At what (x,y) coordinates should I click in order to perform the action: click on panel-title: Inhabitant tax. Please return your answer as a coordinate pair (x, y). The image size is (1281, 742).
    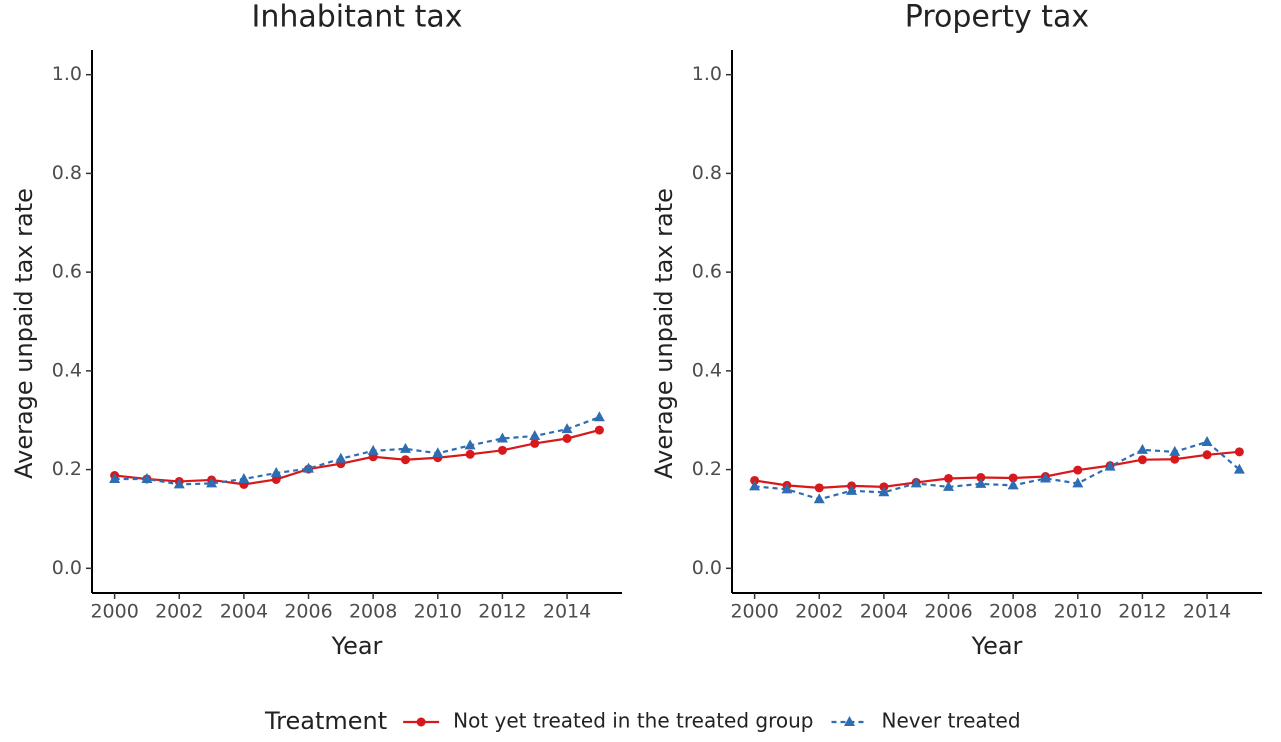
    Looking at the image, I should click on (357, 17).